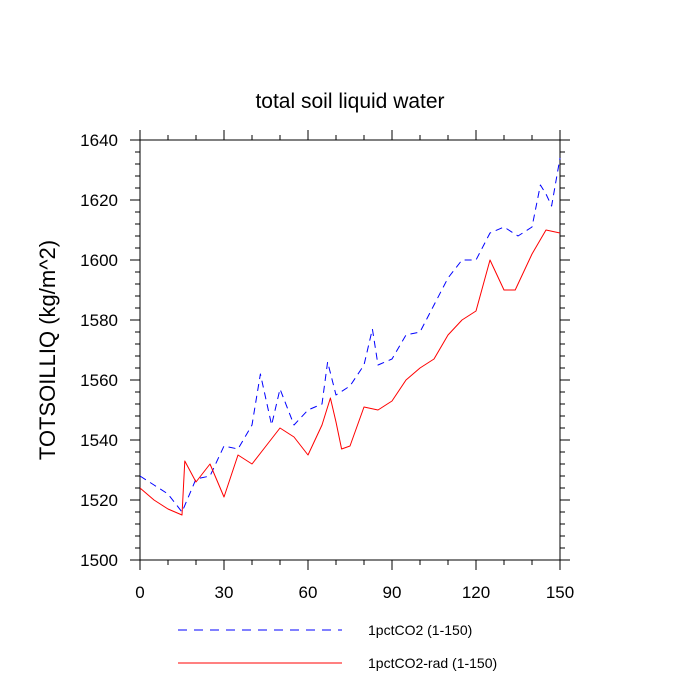 This screenshot has height=700, width=700. I want to click on x-tick-label: 90, so click(392, 592).